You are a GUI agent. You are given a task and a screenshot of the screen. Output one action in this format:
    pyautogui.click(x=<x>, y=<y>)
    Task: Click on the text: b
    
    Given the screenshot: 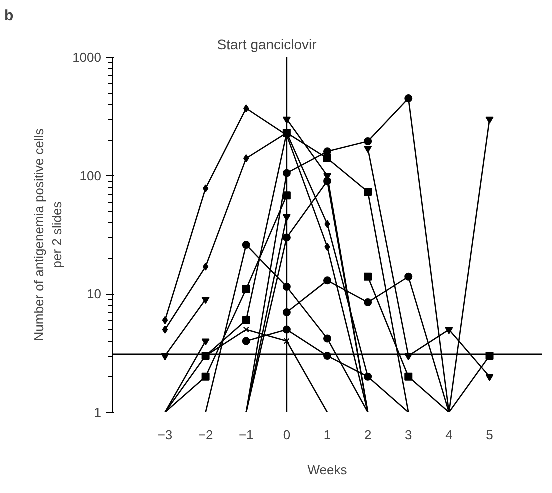 What is the action you would take?
    pyautogui.click(x=9, y=16)
    